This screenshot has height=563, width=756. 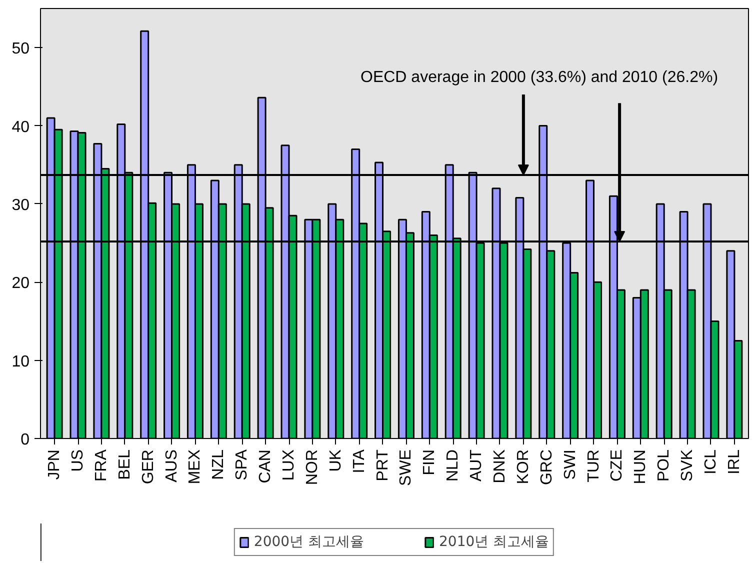 I want to click on x-tick-label: CZE, so click(x=617, y=466).